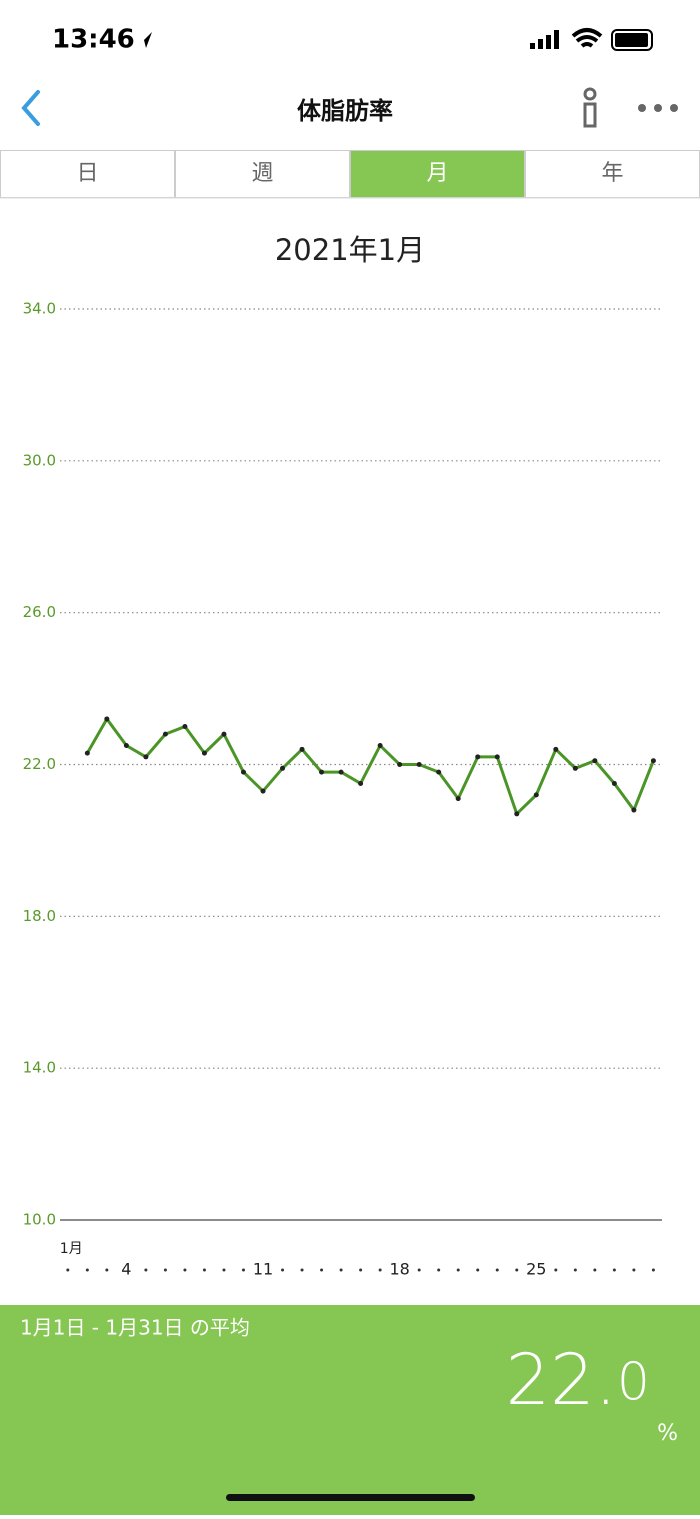  Describe the element at coordinates (39, 612) in the screenshot. I see `y-tick-label: 26.0` at that location.